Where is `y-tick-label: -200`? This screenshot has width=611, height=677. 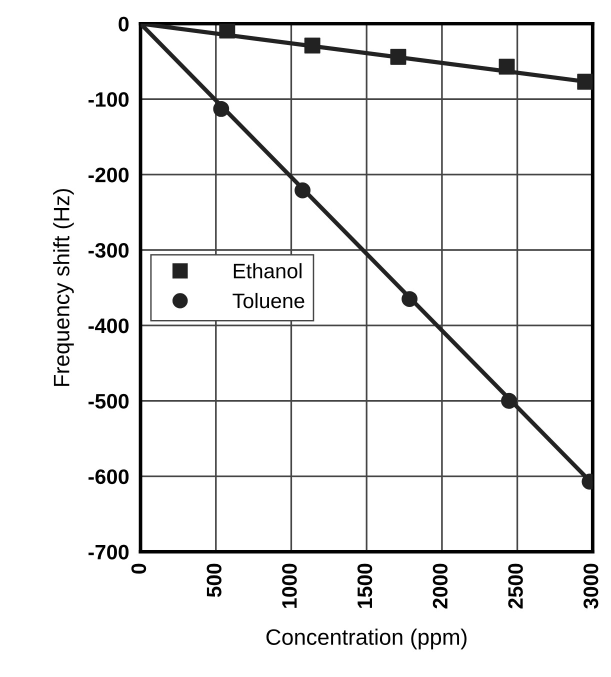 y-tick-label: -200 is located at coordinates (108, 175).